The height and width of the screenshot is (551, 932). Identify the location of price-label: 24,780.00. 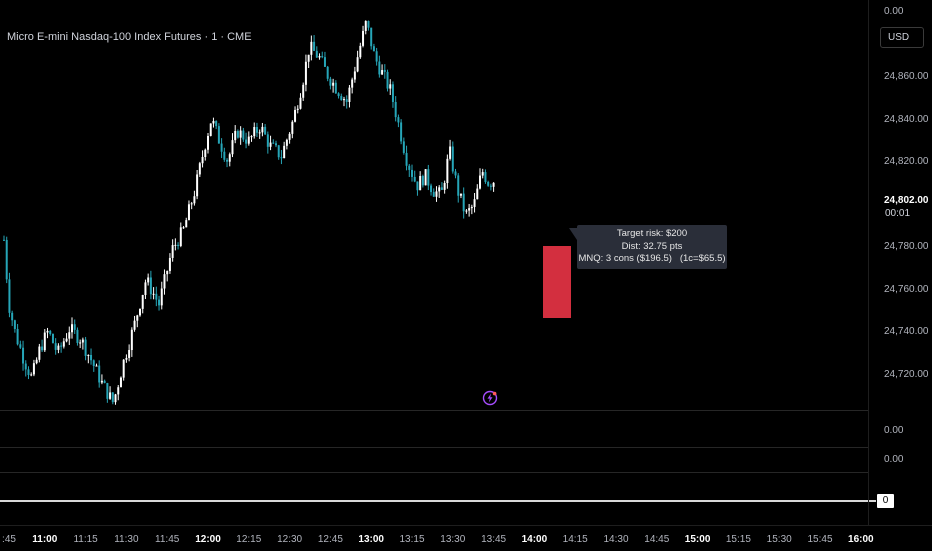
(906, 246).